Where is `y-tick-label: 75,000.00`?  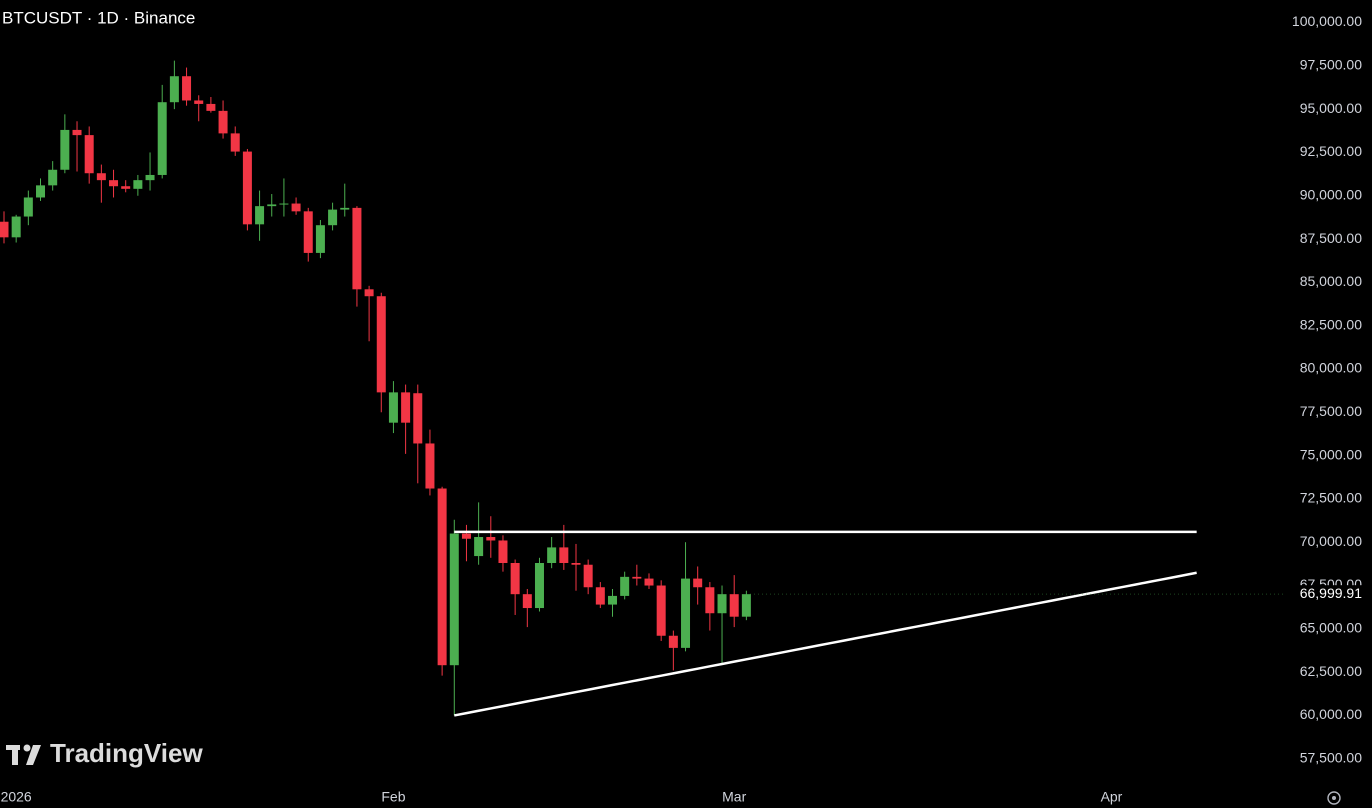 y-tick-label: 75,000.00 is located at coordinates (1331, 454).